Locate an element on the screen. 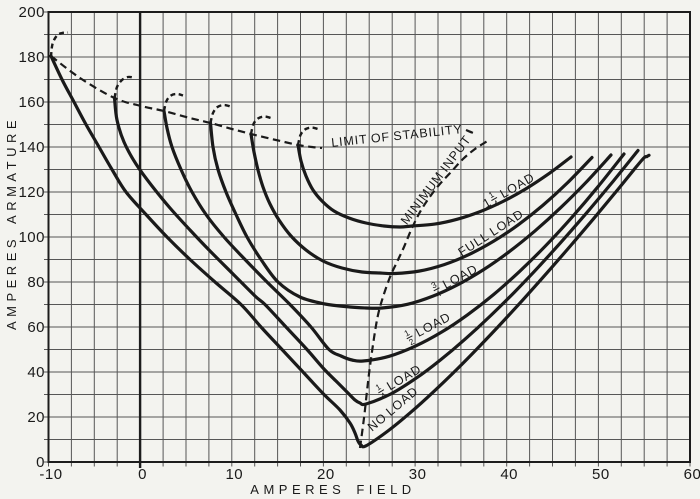  svg-text: 80 is located at coordinates (36, 282).